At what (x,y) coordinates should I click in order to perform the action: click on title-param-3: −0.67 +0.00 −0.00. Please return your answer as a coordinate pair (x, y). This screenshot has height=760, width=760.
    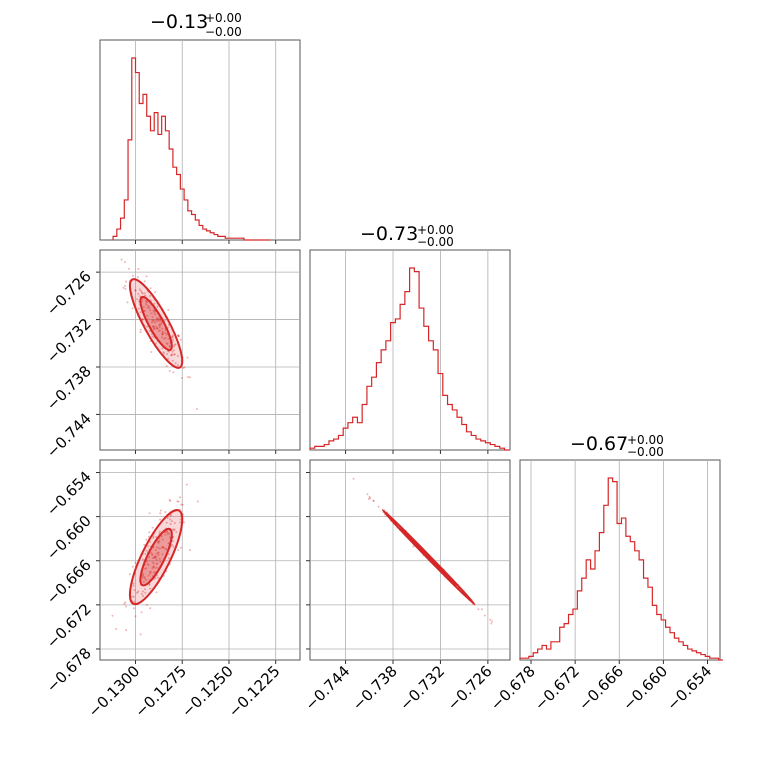
    Looking at the image, I should click on (617, 446).